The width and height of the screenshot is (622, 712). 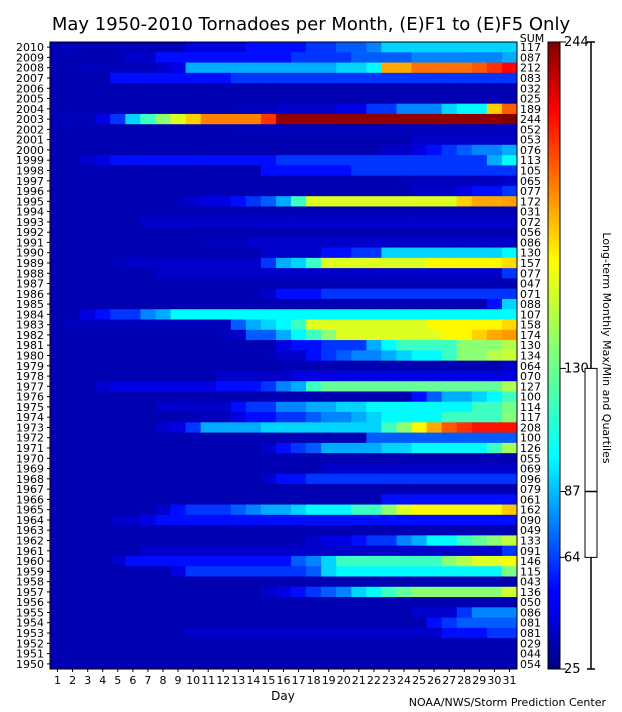 I want to click on sum-label: 031, so click(x=530, y=212).